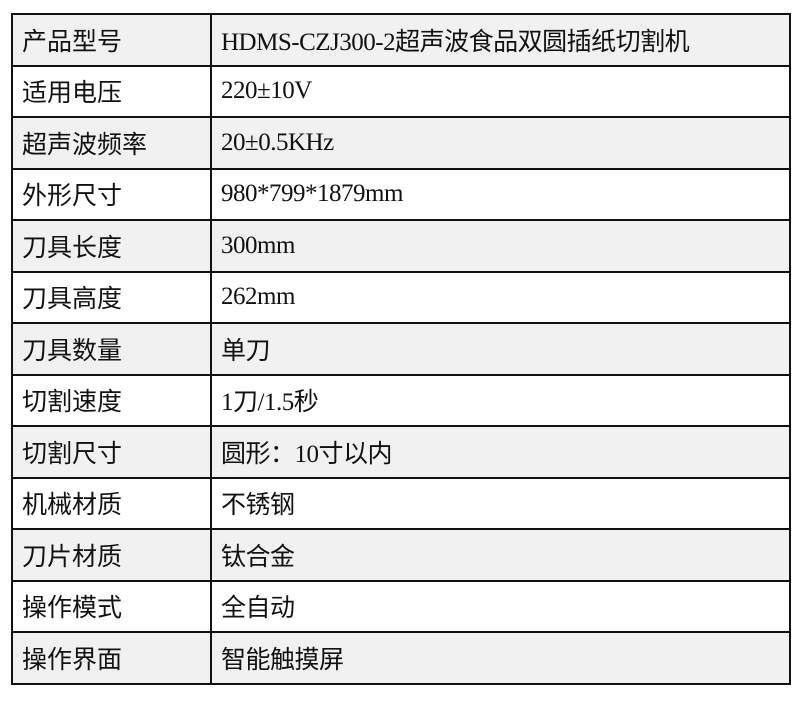 The image size is (800, 725). Describe the element at coordinates (500, 503) in the screenshot. I see `spec-value: 不锈钢` at that location.